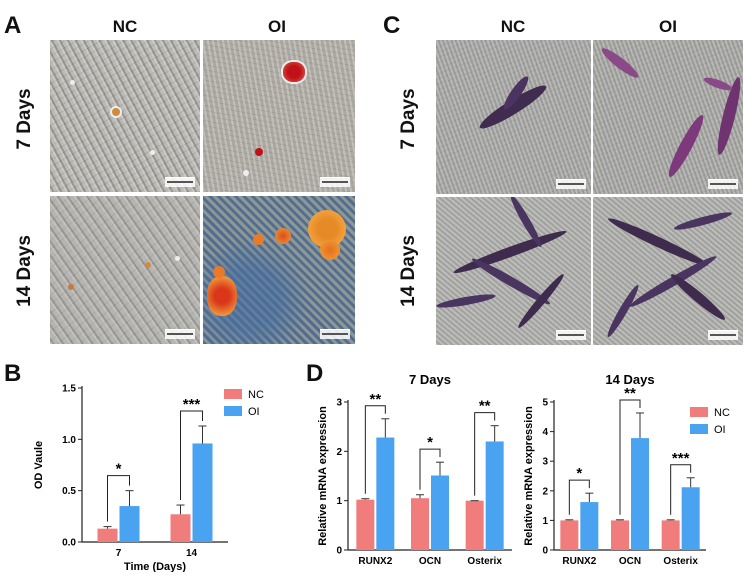 The width and height of the screenshot is (746, 575). Describe the element at coordinates (24, 271) in the screenshot. I see `panel-a-row-14days: 14 Days` at that location.